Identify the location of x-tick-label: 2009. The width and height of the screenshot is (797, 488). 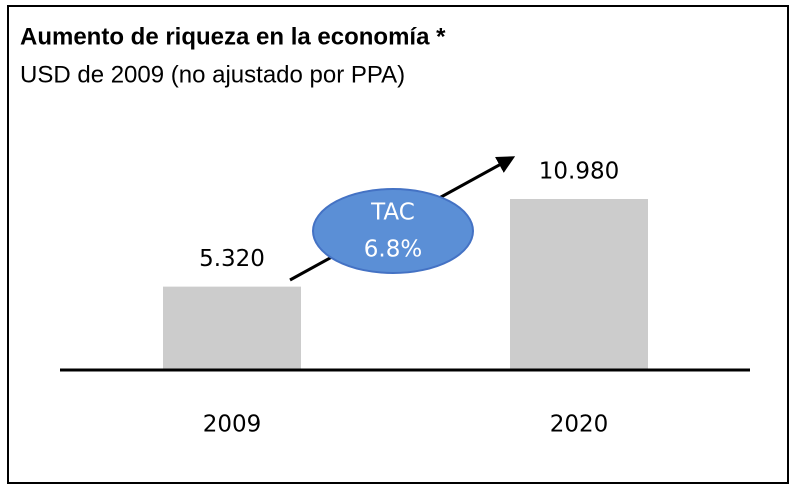
(232, 425).